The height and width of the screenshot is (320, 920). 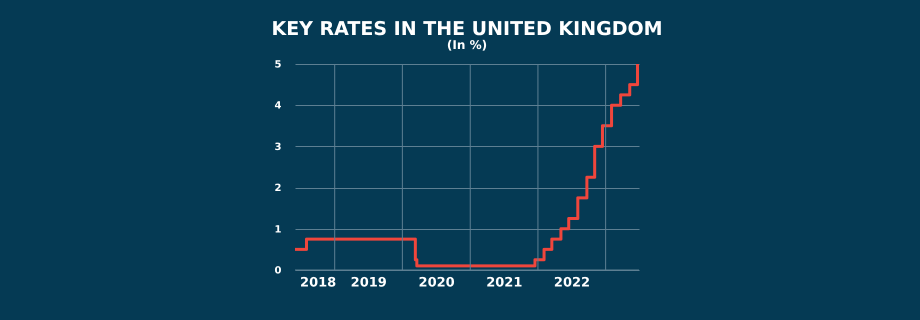 I want to click on chart-title: KEY RATES IN THE UNITED KINGDOM, so click(x=467, y=29).